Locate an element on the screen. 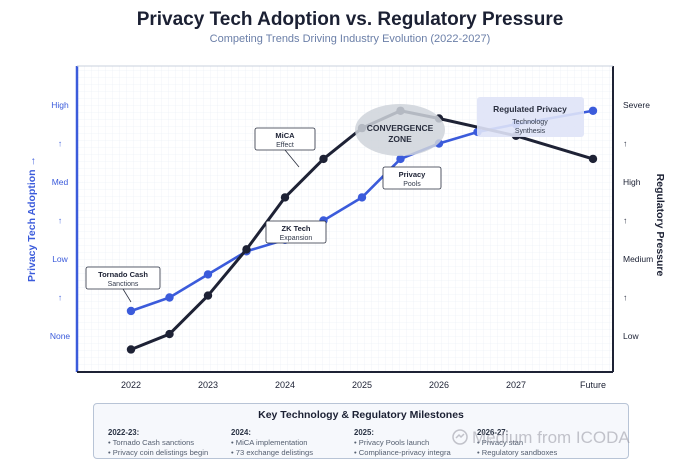 This screenshot has height=467, width=700. zk-tech-annotation-box is located at coordinates (296, 232).